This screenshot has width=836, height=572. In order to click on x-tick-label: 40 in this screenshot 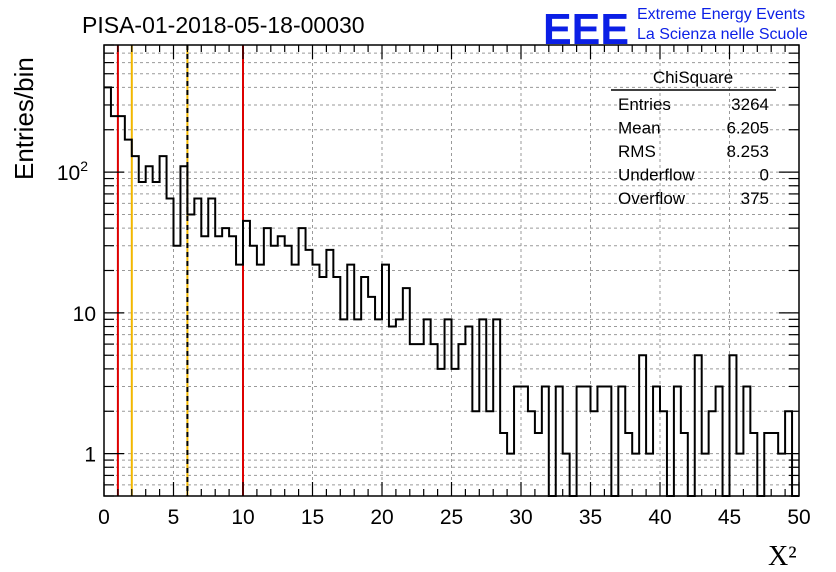, I will do `click(659, 517)`.